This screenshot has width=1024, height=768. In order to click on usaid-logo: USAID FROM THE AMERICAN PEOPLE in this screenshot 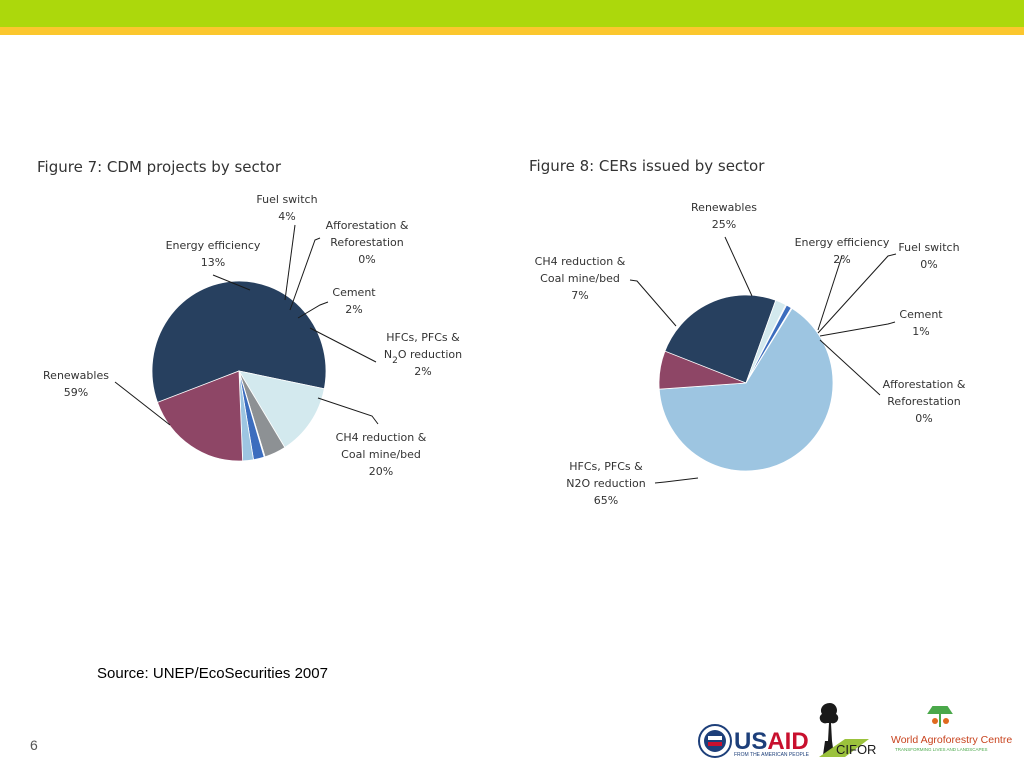, I will do `click(754, 741)`.